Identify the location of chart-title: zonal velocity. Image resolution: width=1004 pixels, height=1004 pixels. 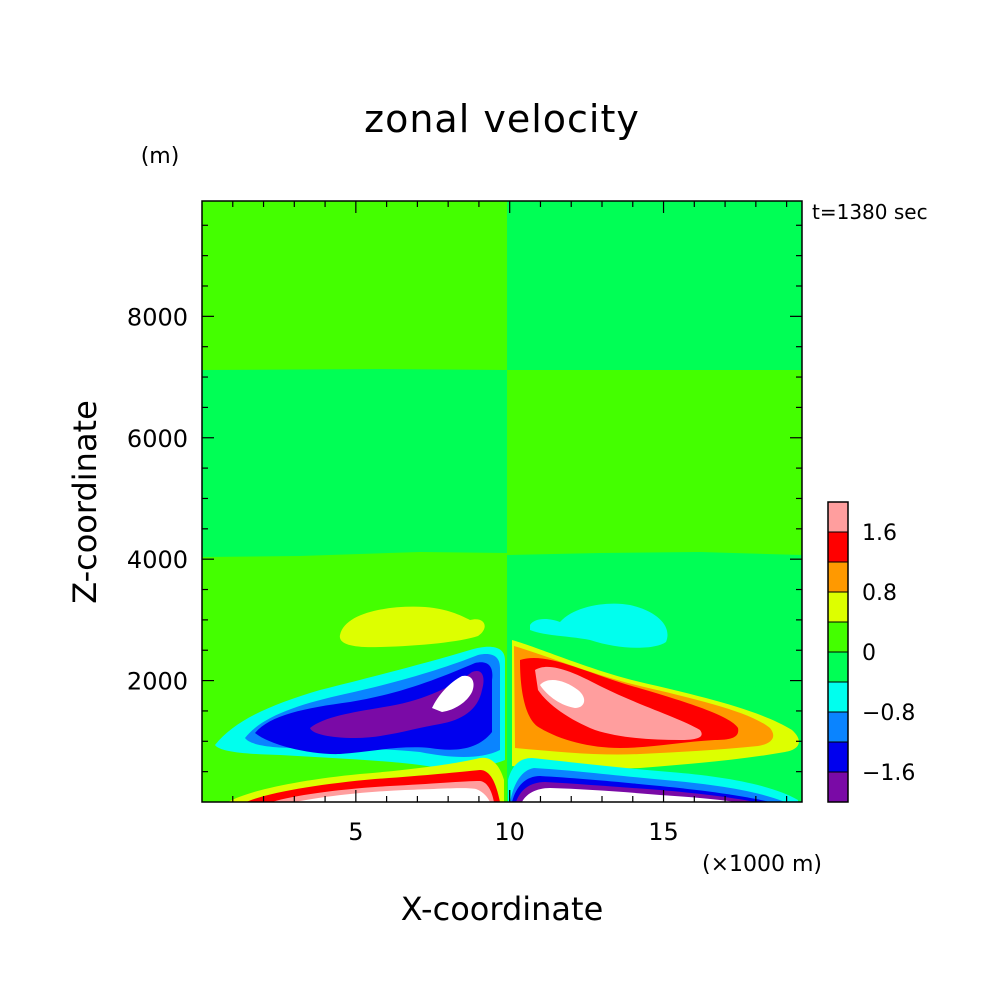
(502, 119).